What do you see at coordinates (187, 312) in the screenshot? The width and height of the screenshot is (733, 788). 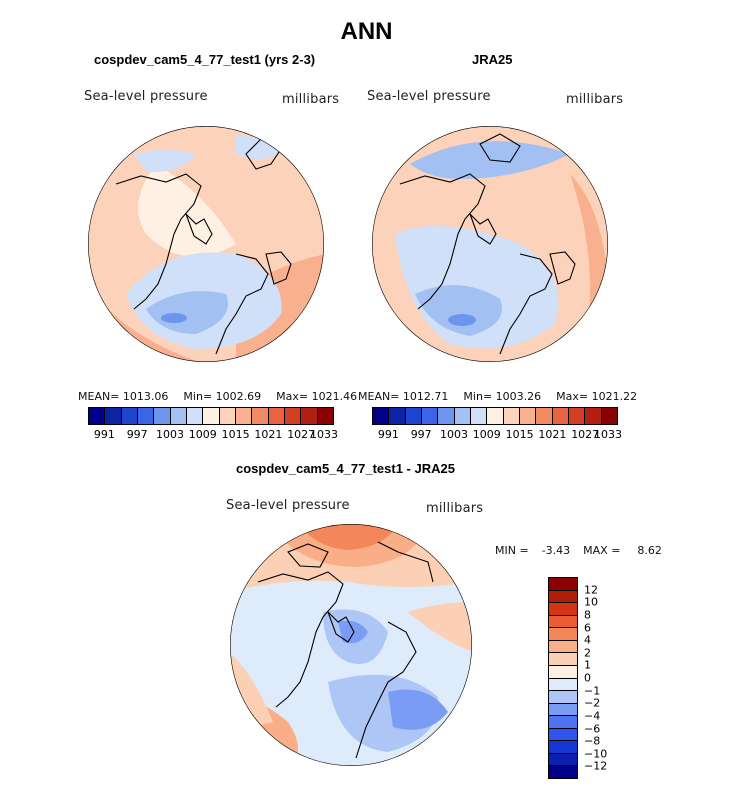 I see `model-low-pressure-core` at bounding box center [187, 312].